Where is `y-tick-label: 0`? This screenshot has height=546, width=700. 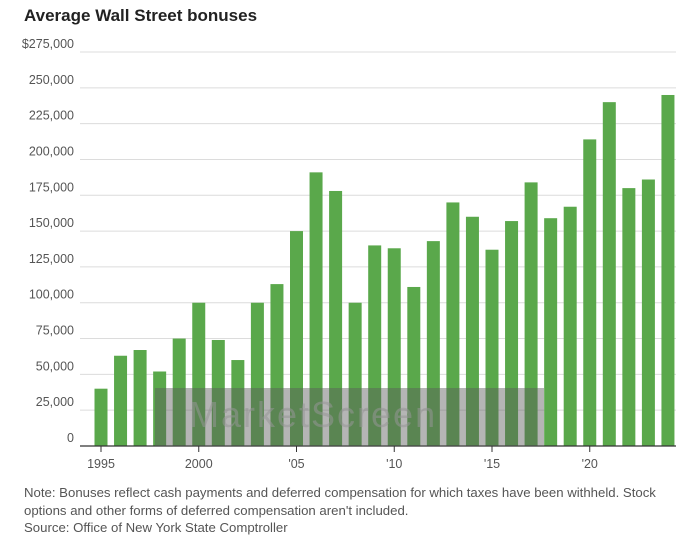
y-tick-label: 0 is located at coordinates (70, 438).